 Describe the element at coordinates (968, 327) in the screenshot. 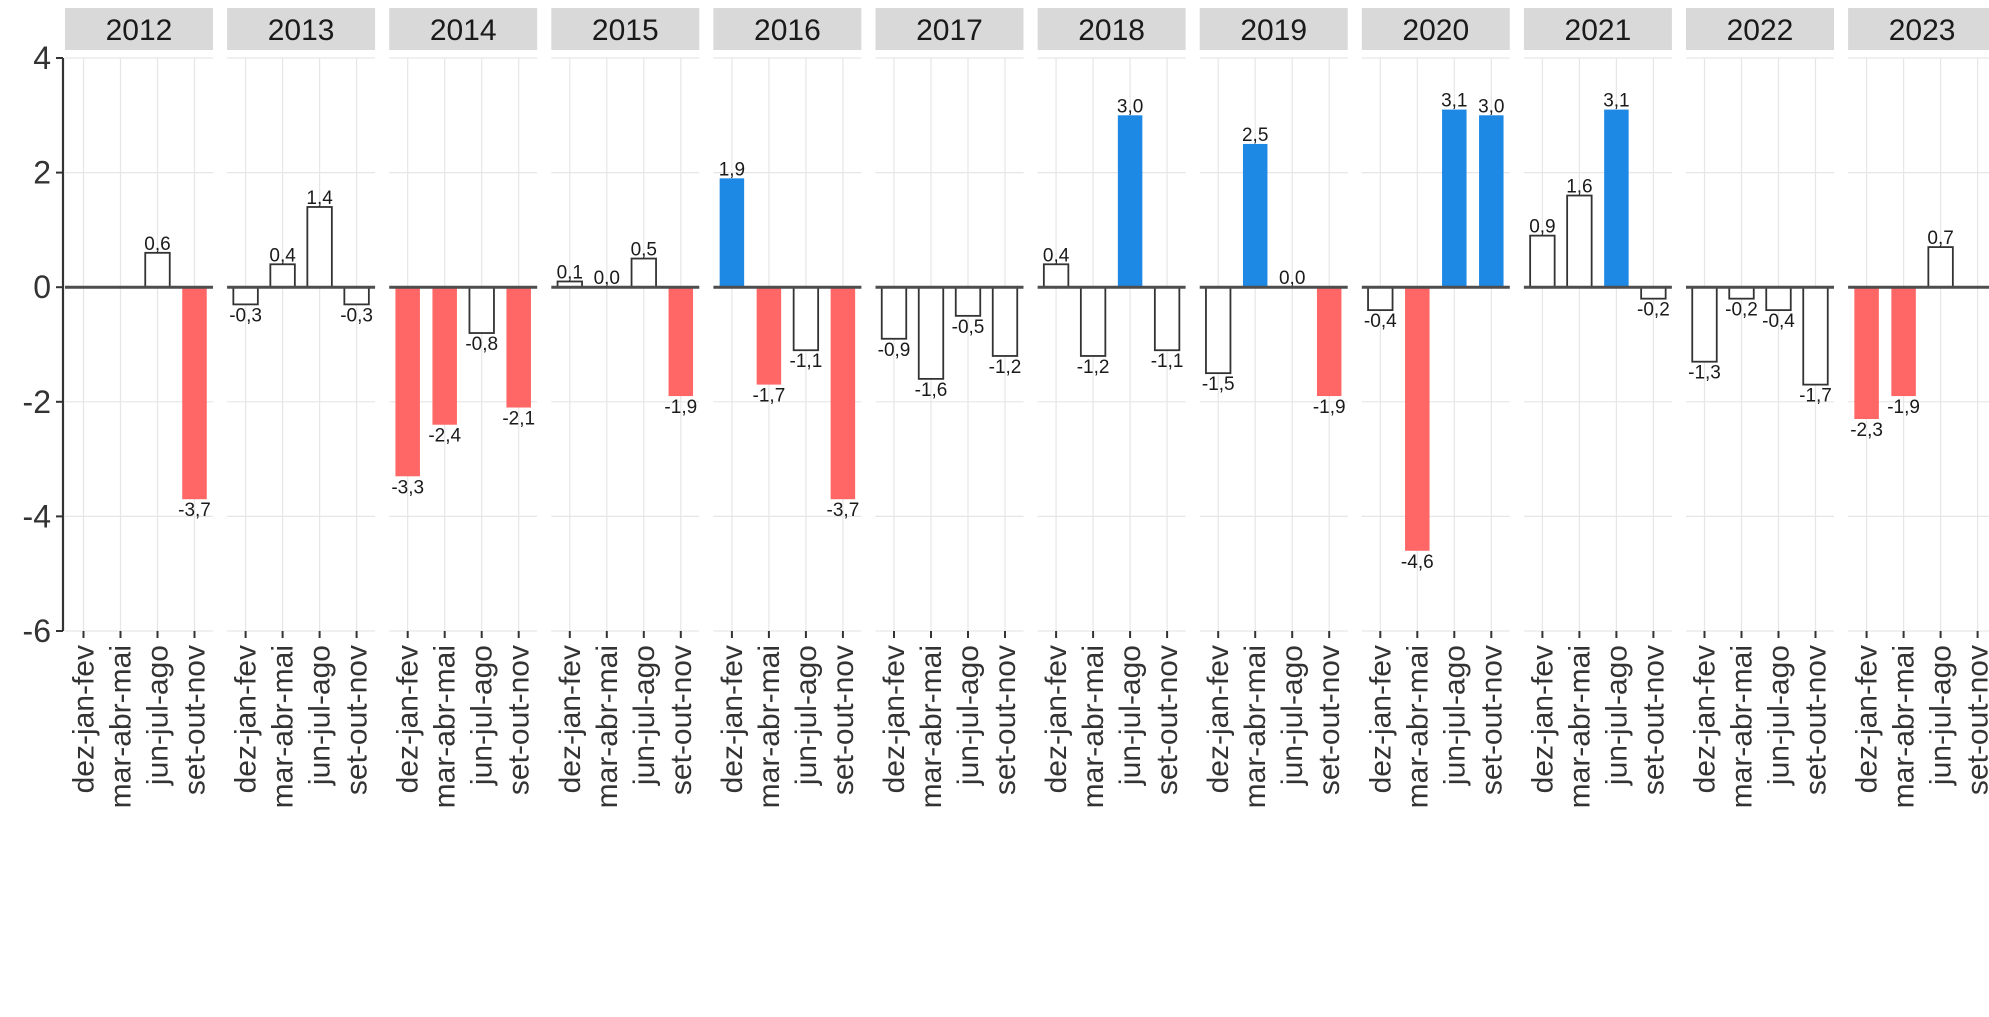

I see `bar-value-label: -0,5` at that location.